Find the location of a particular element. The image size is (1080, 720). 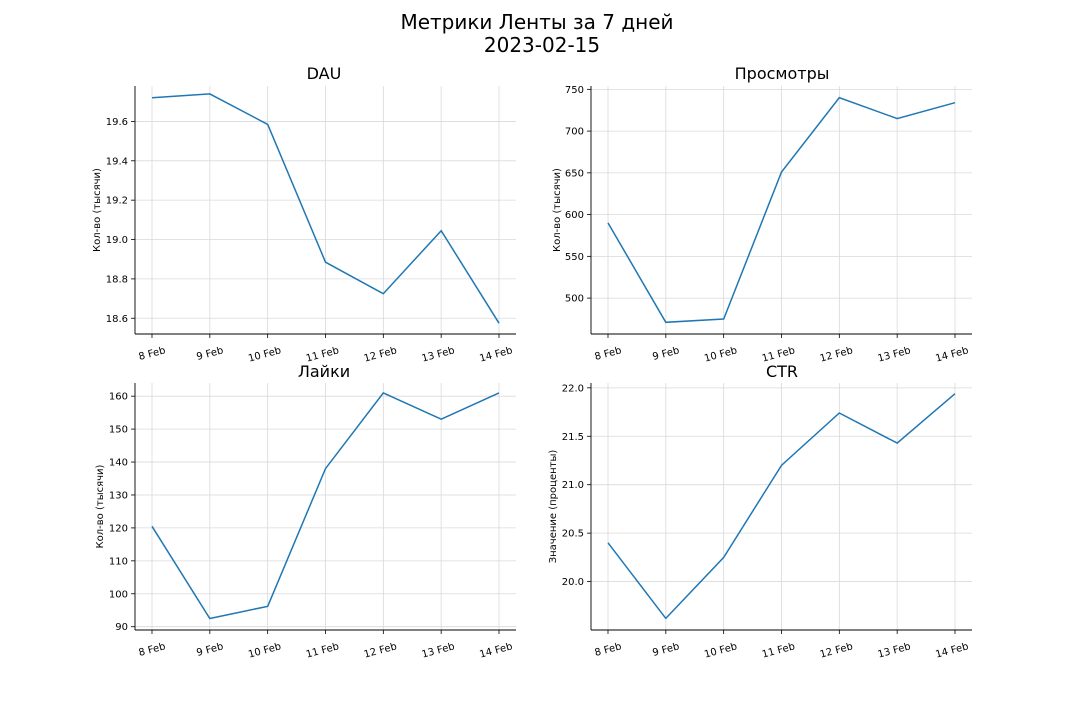

y-tick-label: 120 is located at coordinates (118, 528).